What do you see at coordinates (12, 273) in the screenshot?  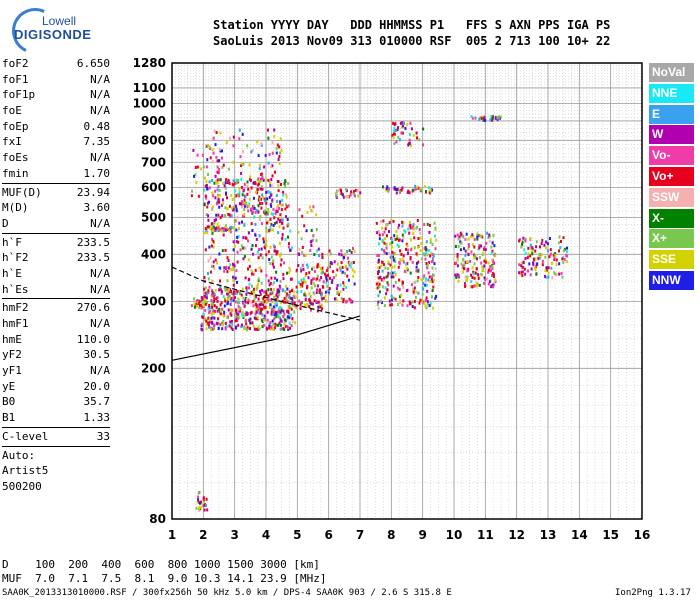 I see `param-key: h`E` at bounding box center [12, 273].